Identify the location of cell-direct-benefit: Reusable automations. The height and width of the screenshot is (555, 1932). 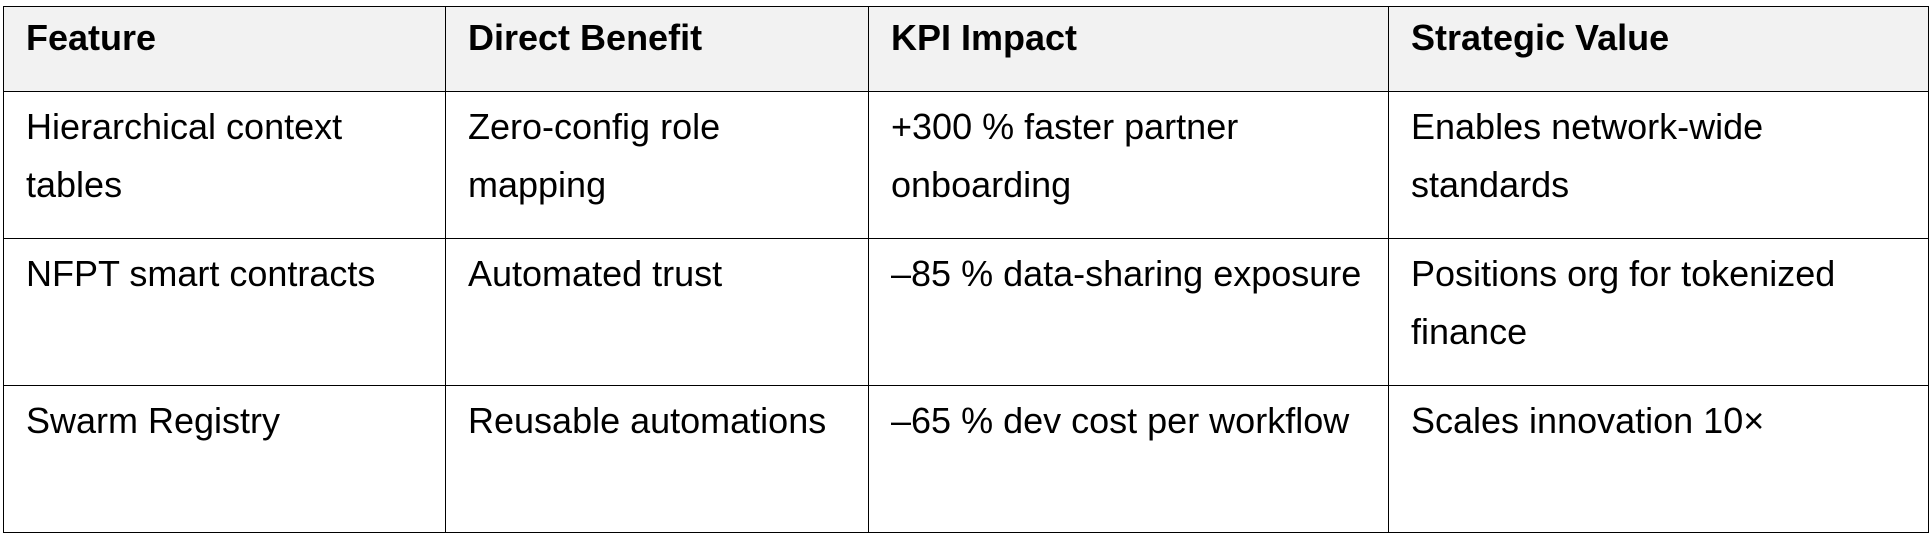
(657, 459).